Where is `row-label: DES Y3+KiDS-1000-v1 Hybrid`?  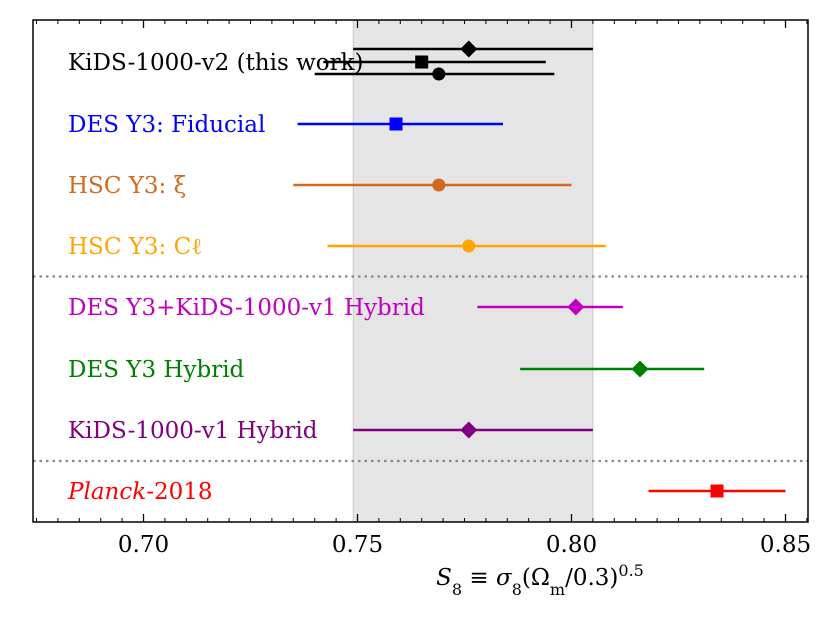 row-label: DES Y3+KiDS-1000-v1 Hybrid is located at coordinates (246, 308).